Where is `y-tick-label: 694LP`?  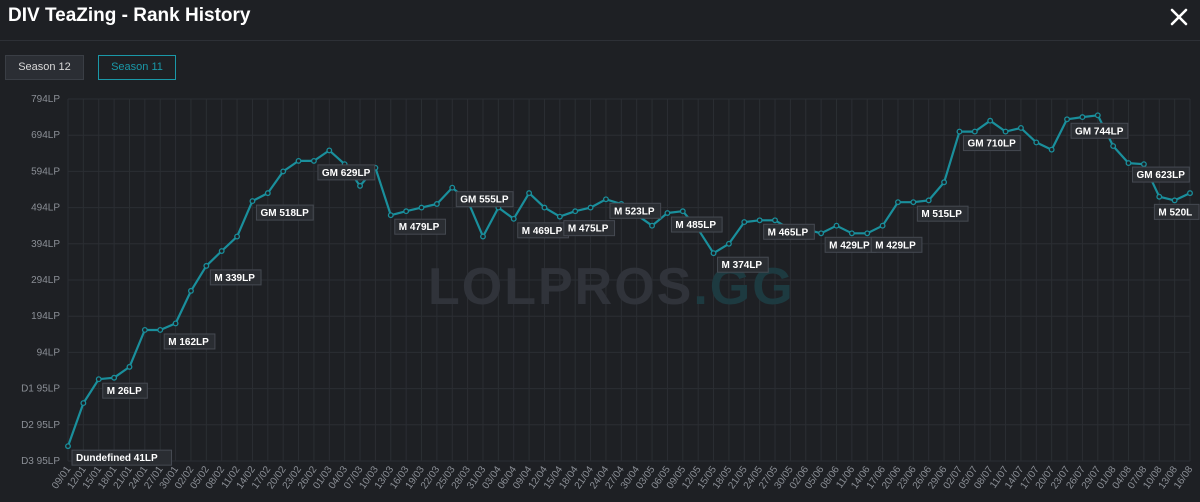
y-tick-label: 694LP is located at coordinates (45, 135).